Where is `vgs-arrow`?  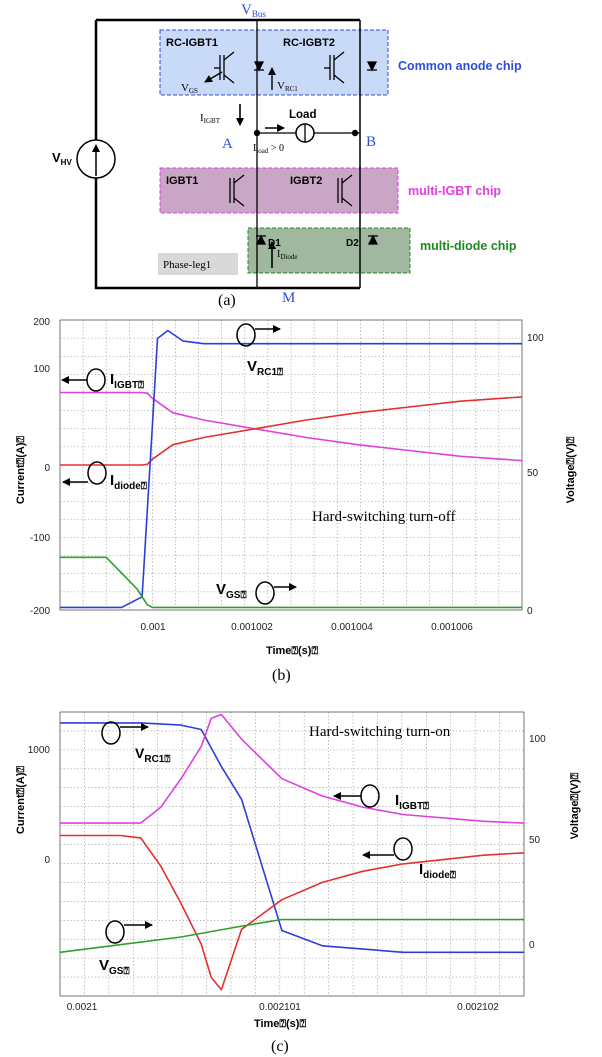 vgs-arrow is located at coordinates (213, 77).